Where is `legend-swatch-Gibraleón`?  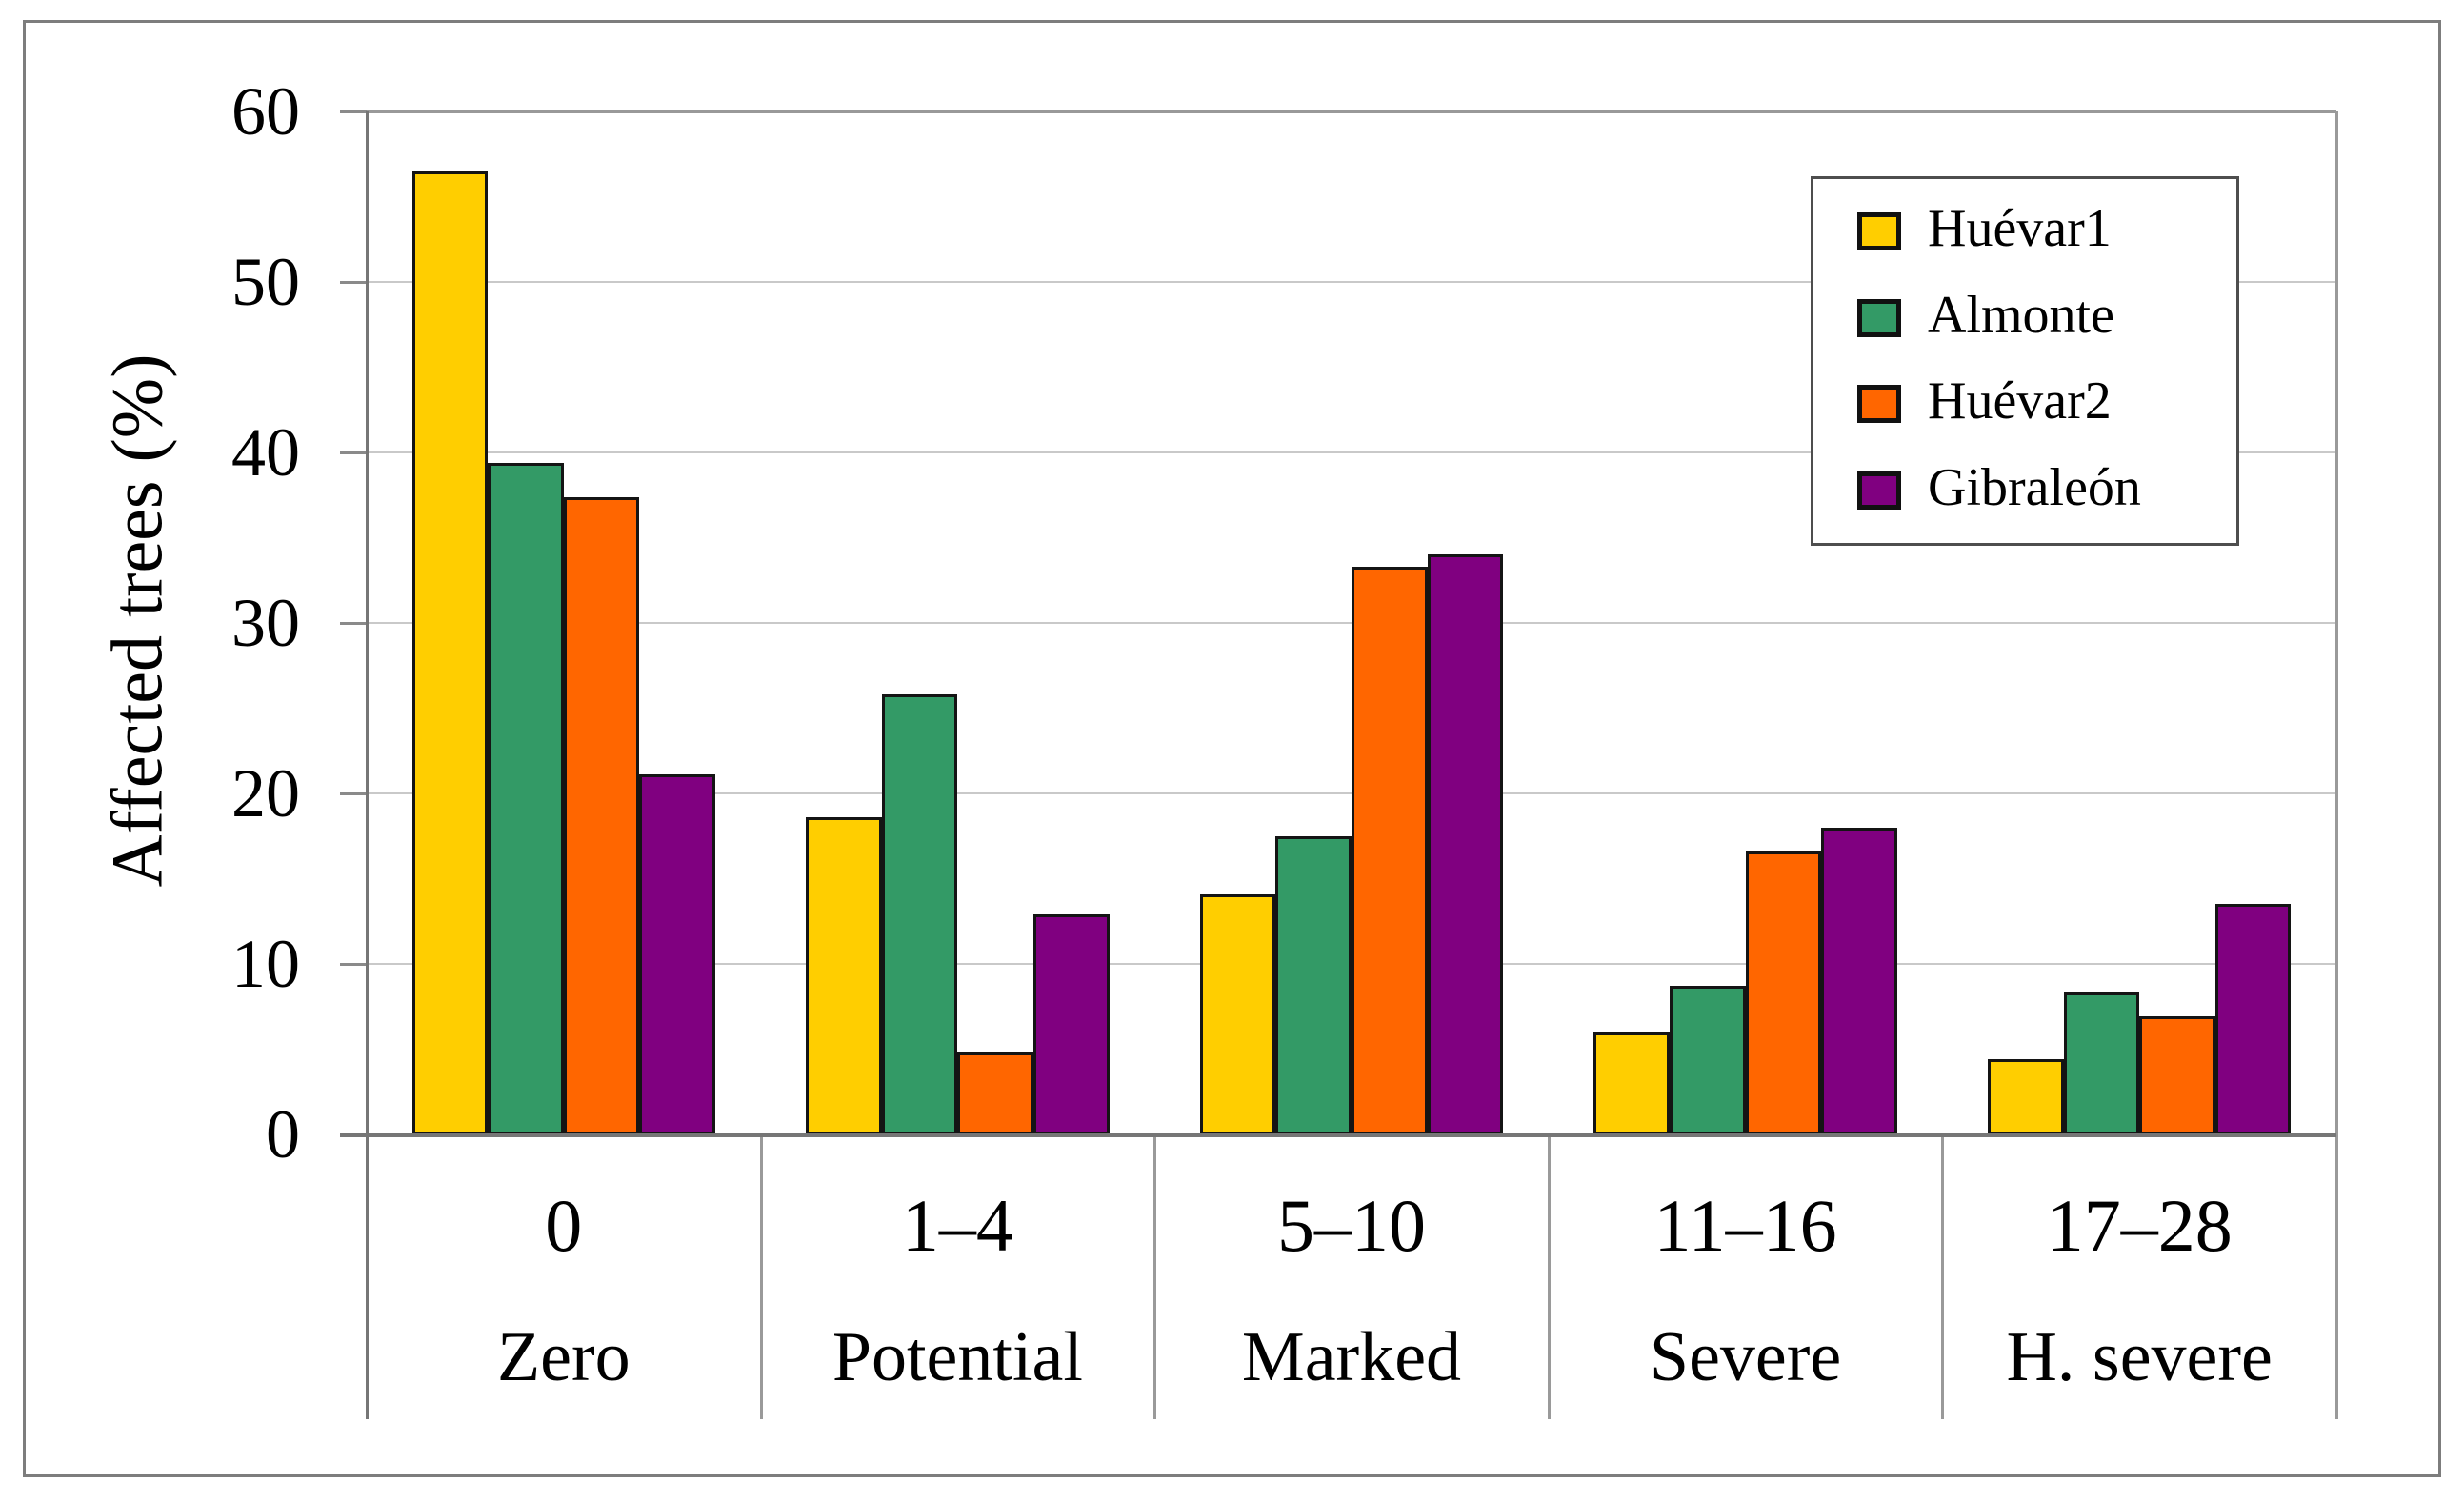 legend-swatch-Gibraleón is located at coordinates (1879, 490).